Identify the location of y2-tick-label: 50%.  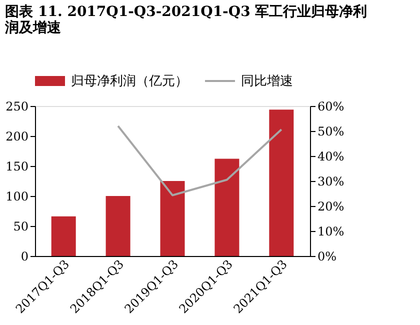
(331, 131).